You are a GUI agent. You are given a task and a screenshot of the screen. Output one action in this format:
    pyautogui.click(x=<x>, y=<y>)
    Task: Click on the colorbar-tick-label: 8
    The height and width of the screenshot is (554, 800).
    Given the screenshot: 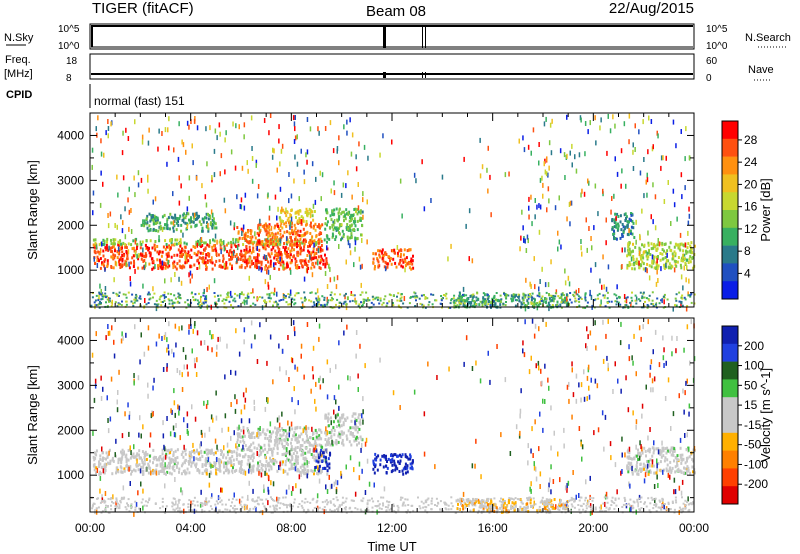 What is the action you would take?
    pyautogui.click(x=747, y=251)
    